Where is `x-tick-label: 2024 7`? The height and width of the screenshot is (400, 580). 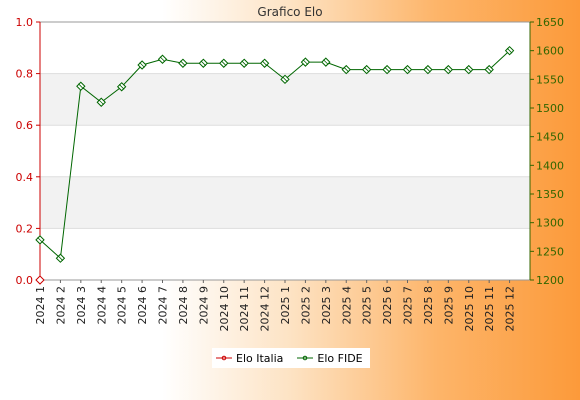
x-tick-label: 2024 7 is located at coordinates (163, 305).